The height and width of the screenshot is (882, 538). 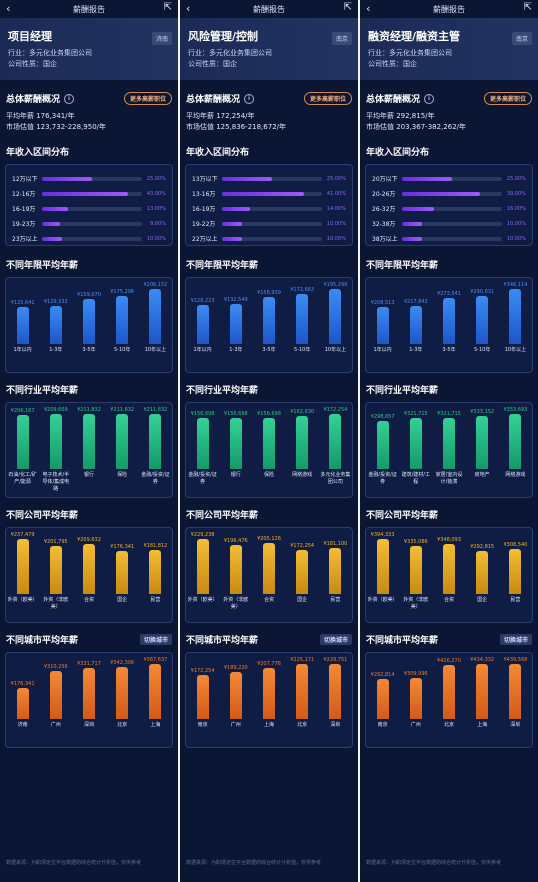 I want to click on divider, so click(x=179, y=441).